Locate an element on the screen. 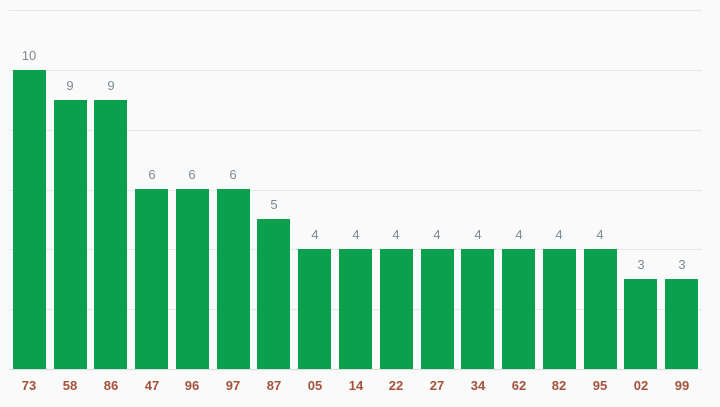 This screenshot has width=720, height=407. x-axis-label: 62 is located at coordinates (519, 385).